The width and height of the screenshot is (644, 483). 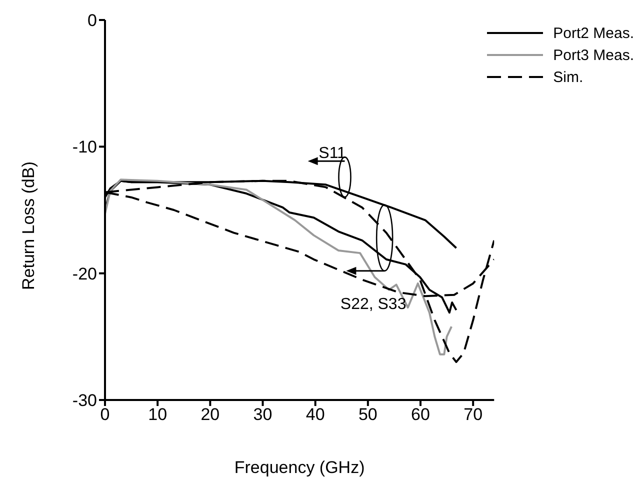 What do you see at coordinates (373, 304) in the screenshot?
I see `annotation: S22, S33` at bounding box center [373, 304].